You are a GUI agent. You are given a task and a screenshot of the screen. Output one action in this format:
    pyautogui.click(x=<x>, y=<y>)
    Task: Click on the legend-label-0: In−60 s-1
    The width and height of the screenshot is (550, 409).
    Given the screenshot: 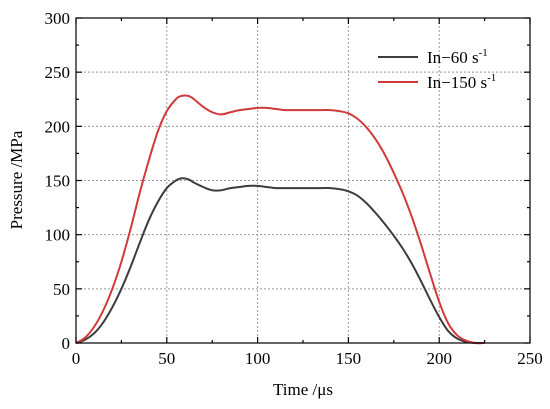 What is the action you would take?
    pyautogui.click(x=457, y=57)
    